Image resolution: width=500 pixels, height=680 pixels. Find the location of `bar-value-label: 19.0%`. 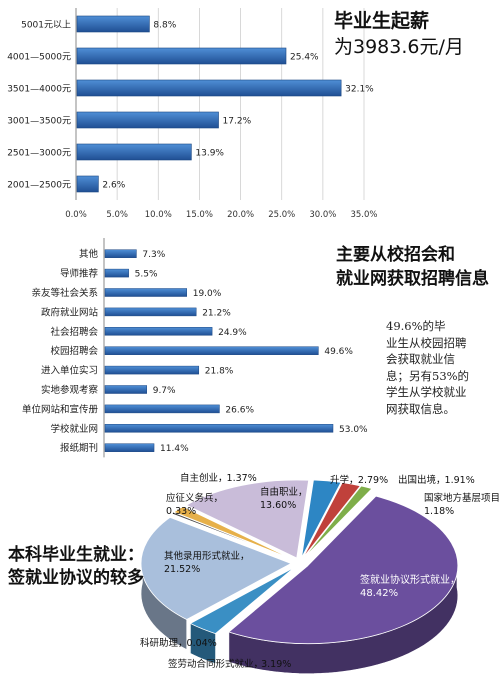

bar-value-label: 19.0% is located at coordinates (207, 294).